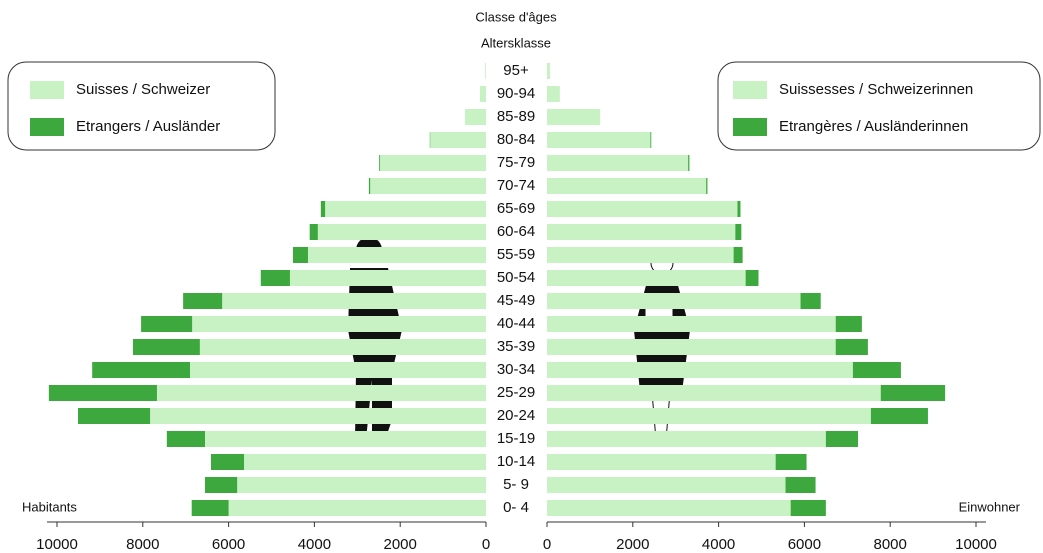  Describe the element at coordinates (516, 507) in the screenshot. I see `category-label: 0- 4` at that location.